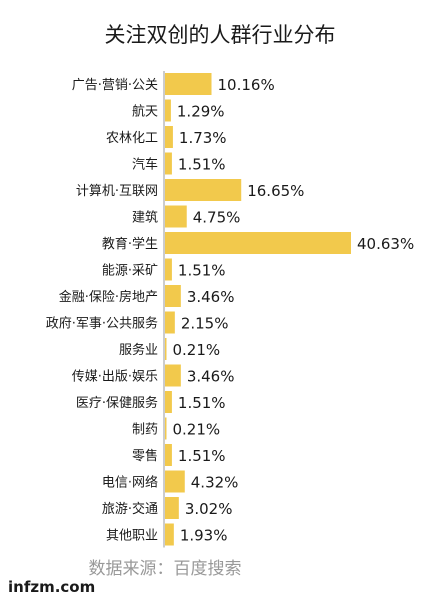  What do you see at coordinates (275, 191) in the screenshot?
I see `value-label: 16.65%` at bounding box center [275, 191].